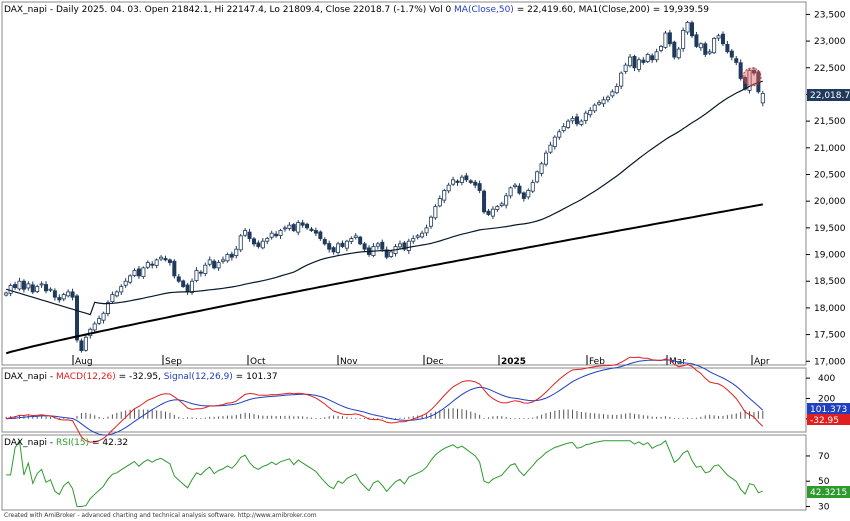  Describe the element at coordinates (830, 362) in the screenshot. I see `price-y-tick-label: 17,000` at that location.